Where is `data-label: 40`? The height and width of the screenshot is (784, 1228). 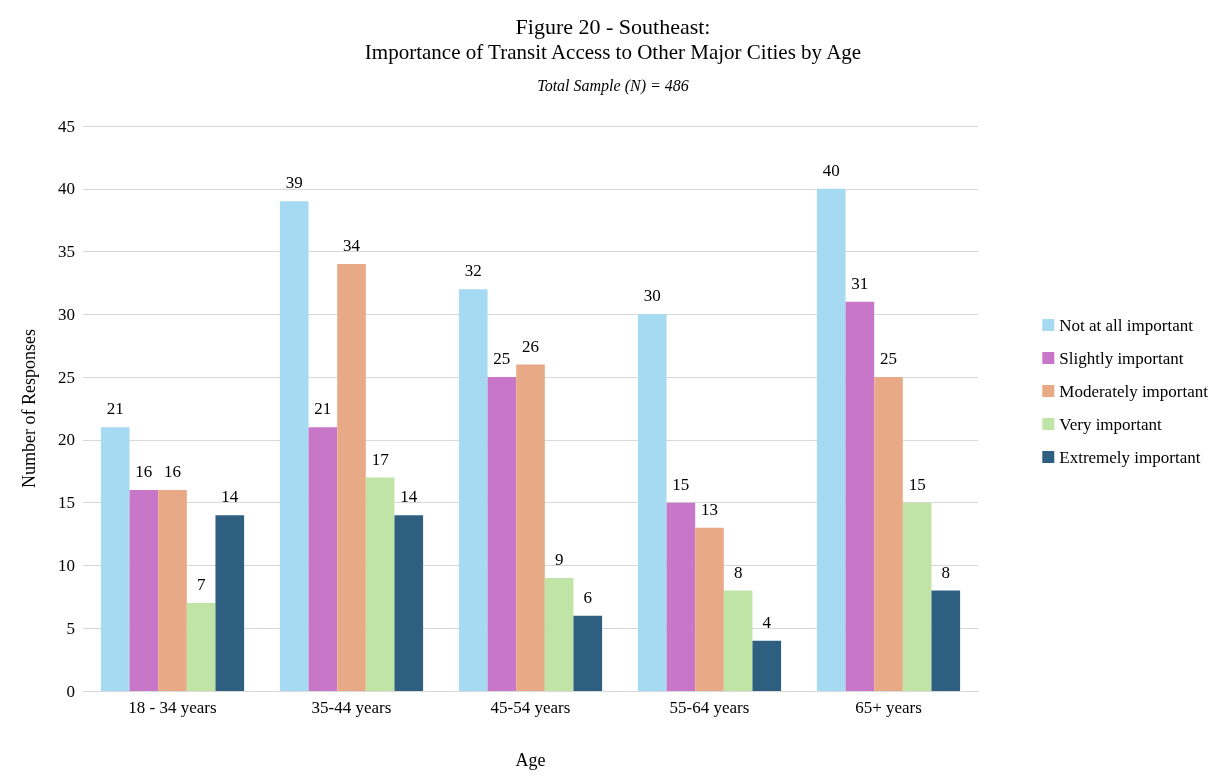 data-label: 40 is located at coordinates (831, 170).